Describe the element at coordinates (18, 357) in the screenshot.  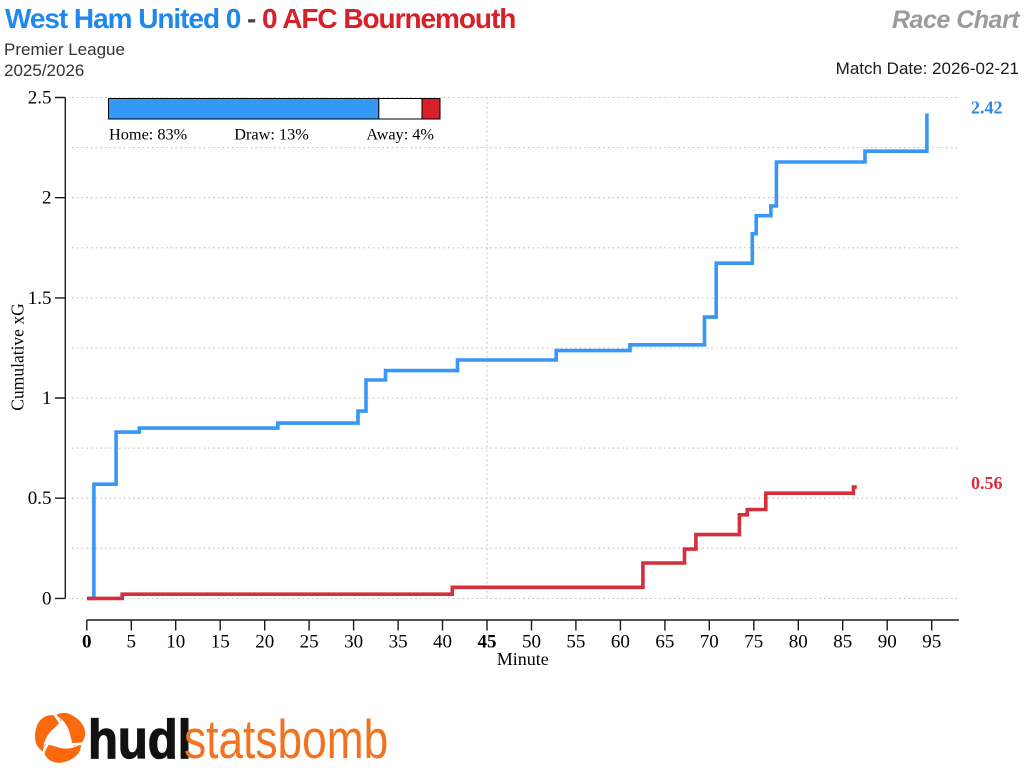
I see `svg-text: Cumulative xG` at that location.